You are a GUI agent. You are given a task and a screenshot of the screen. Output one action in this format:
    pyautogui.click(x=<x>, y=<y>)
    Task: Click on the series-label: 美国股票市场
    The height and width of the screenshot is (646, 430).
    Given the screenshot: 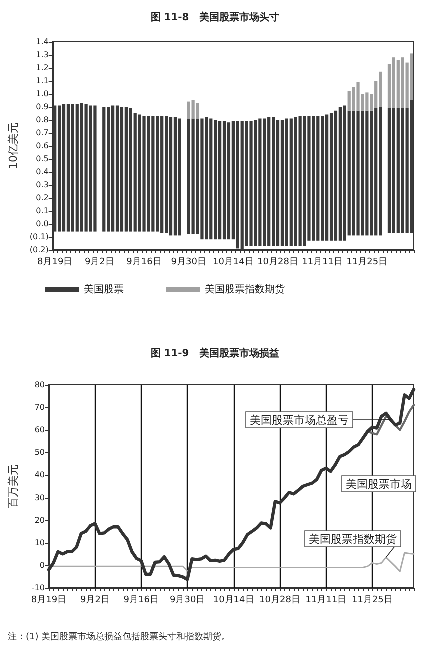 What is the action you would take?
    pyautogui.click(x=379, y=484)
    